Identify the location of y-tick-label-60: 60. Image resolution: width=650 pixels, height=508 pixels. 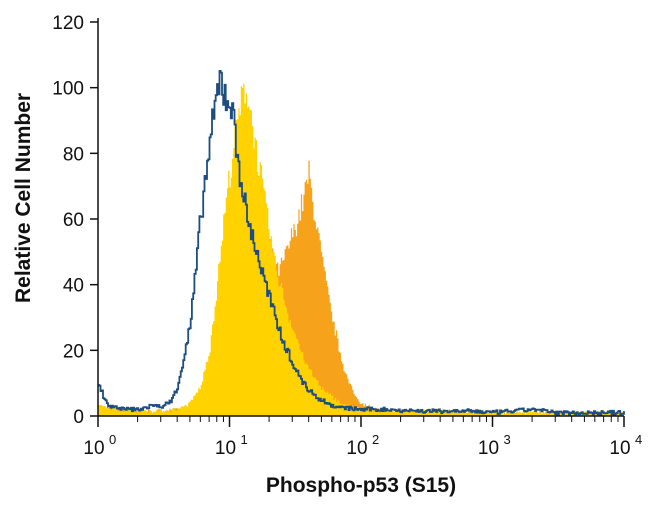
(73, 220).